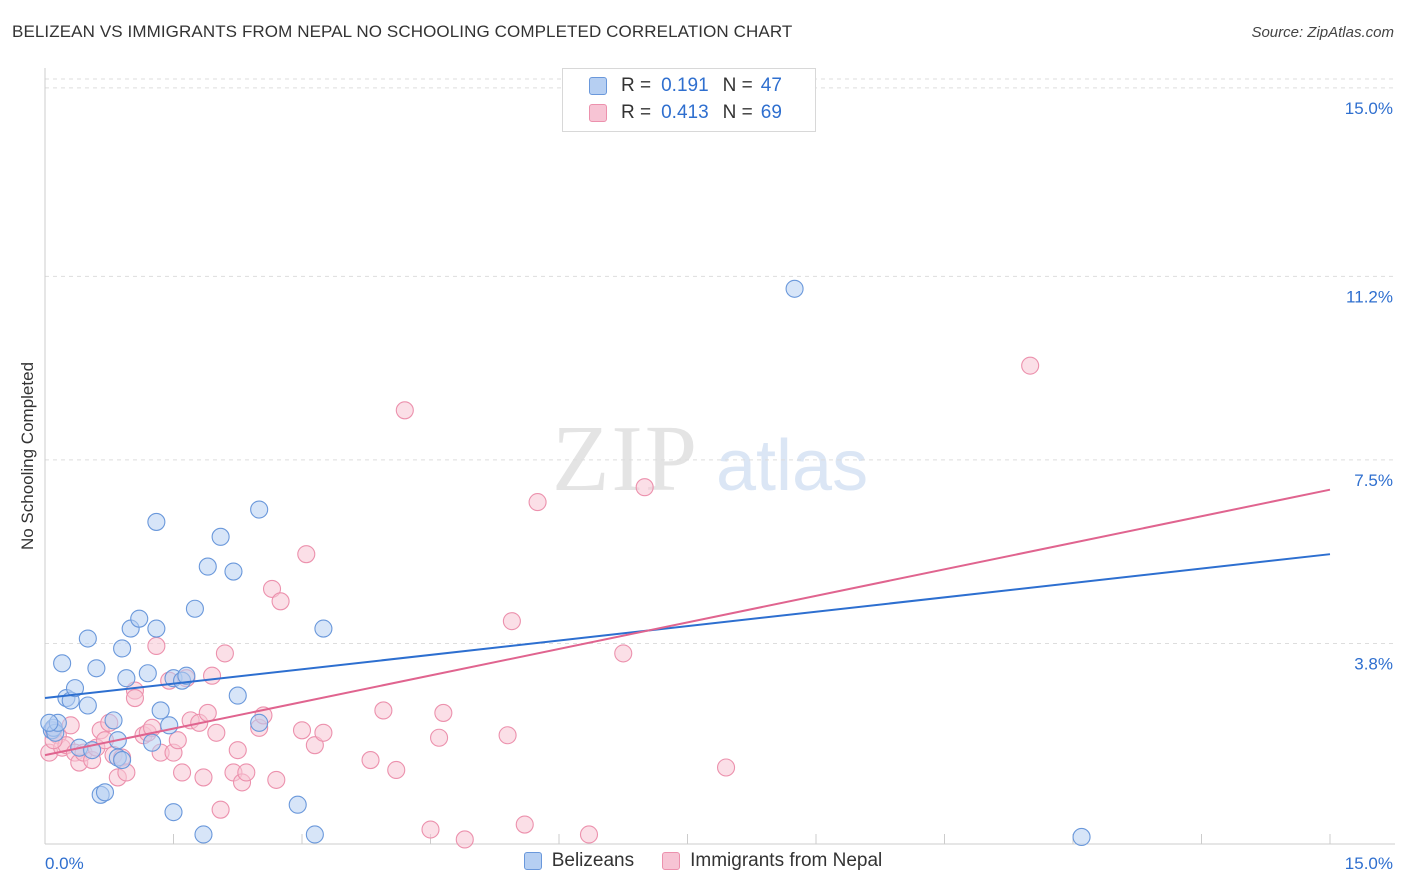  What do you see at coordinates (786, 860) in the screenshot?
I see `legend-label: Immigrants from Nepal` at bounding box center [786, 860].